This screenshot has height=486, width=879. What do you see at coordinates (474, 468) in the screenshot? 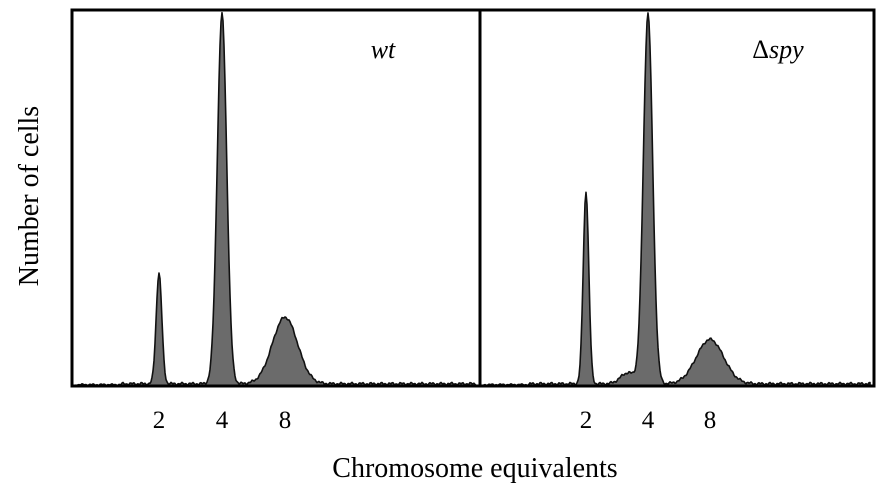
I see `x-axis-label: Chromosome equivalents` at bounding box center [474, 468].